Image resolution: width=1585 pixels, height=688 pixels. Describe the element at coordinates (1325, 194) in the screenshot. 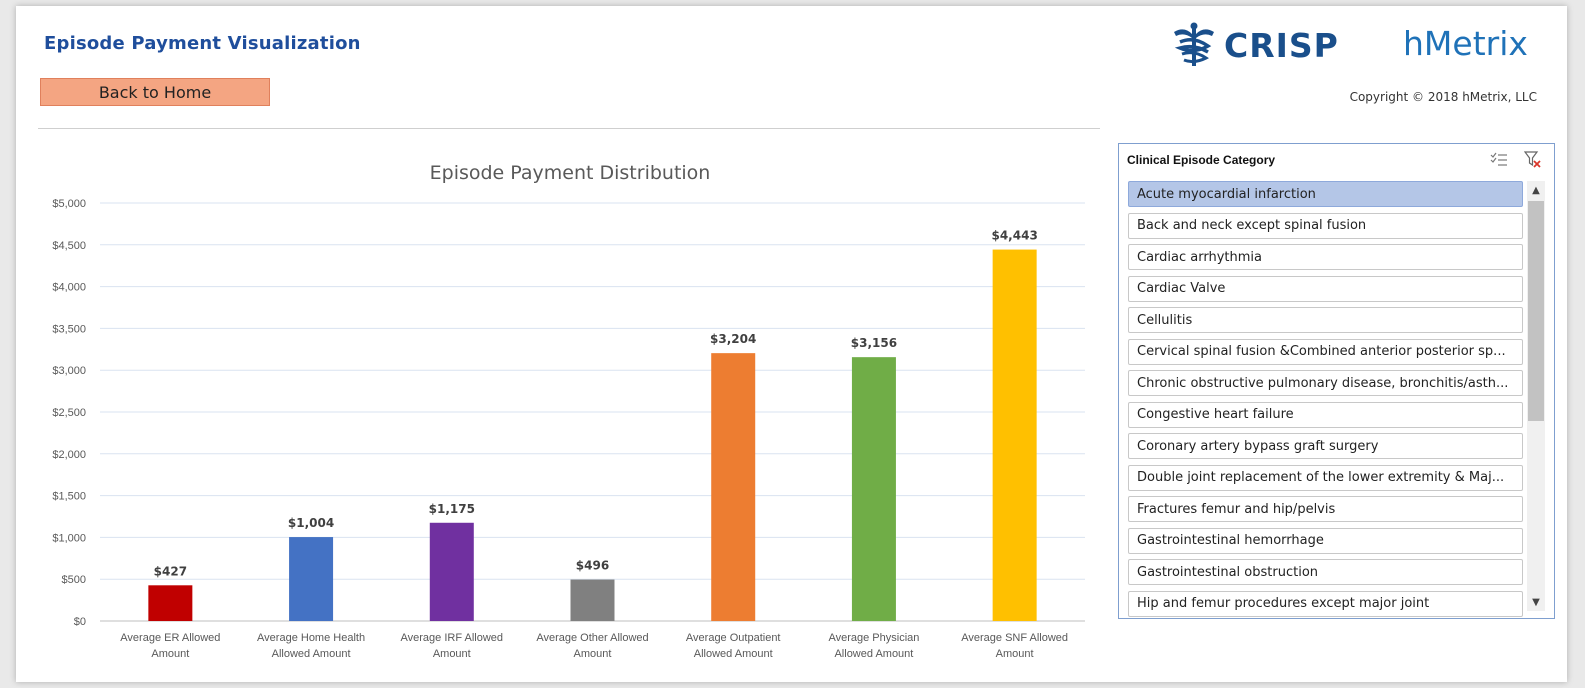

I see `slicer-item: Acute myocardial infarction` at that location.